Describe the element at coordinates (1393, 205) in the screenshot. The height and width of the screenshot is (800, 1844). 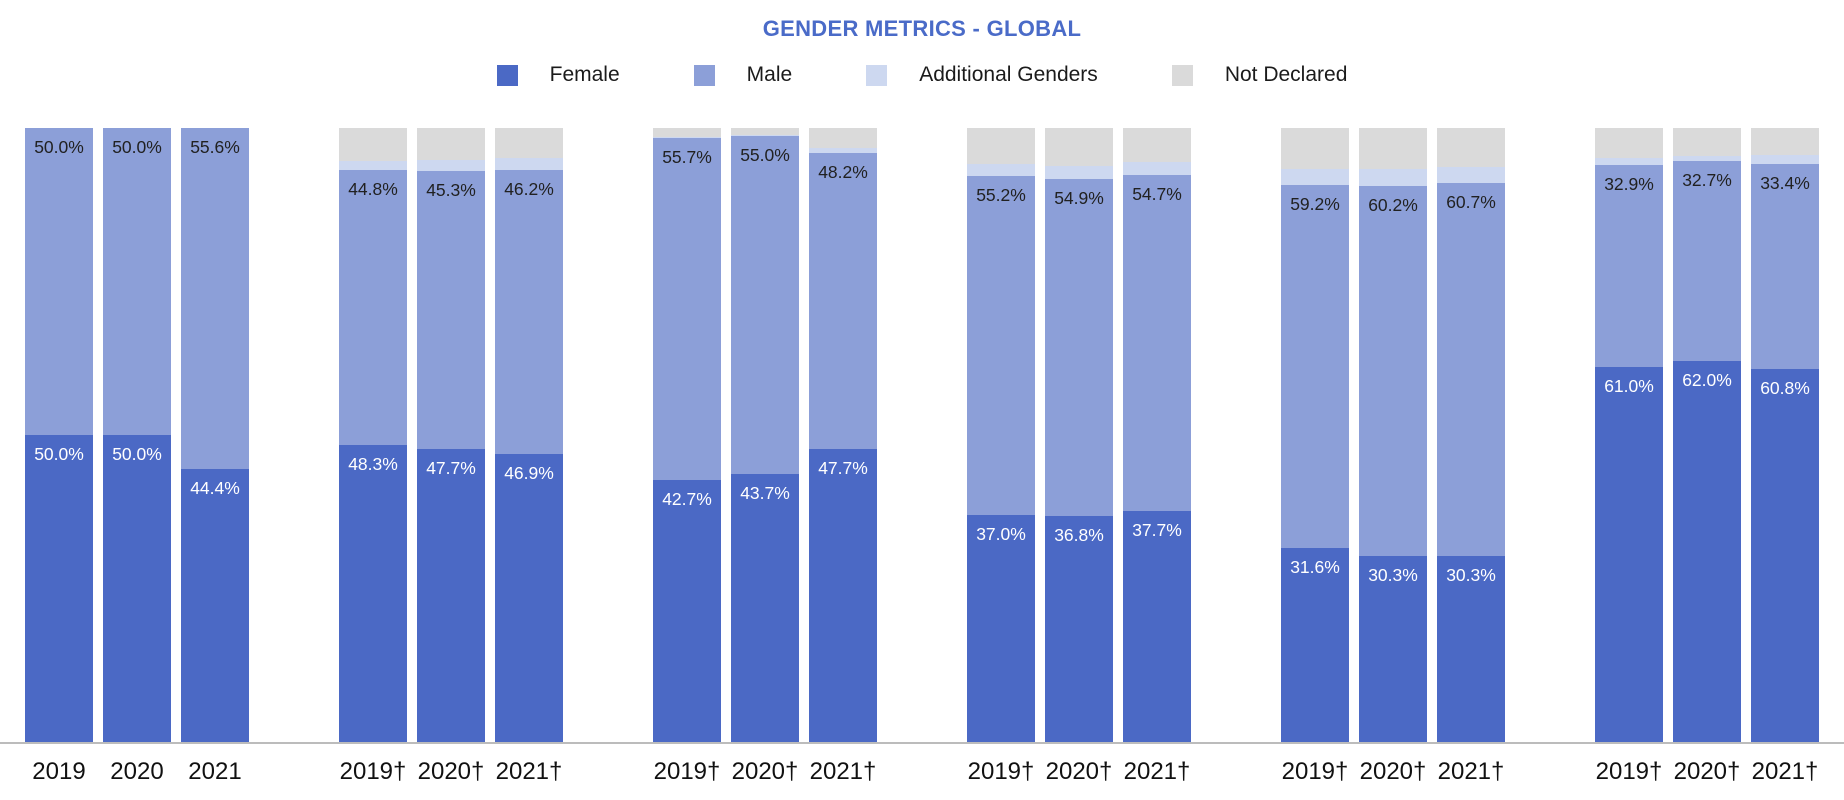
I see `male-value-label: 60.2%` at that location.